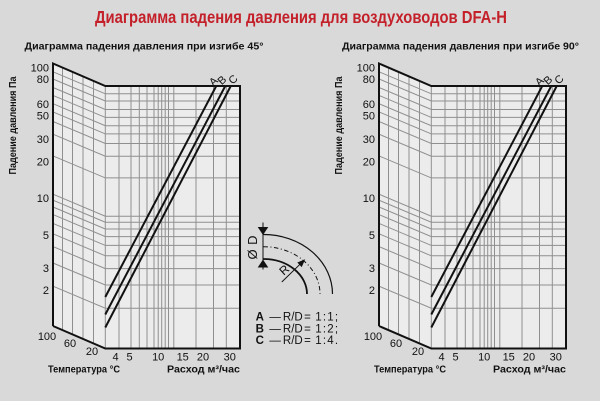 The width and height of the screenshot is (600, 401). I want to click on svg-text:C—R/D=1:4.: C — R/D= 1:4., so click(297, 341).